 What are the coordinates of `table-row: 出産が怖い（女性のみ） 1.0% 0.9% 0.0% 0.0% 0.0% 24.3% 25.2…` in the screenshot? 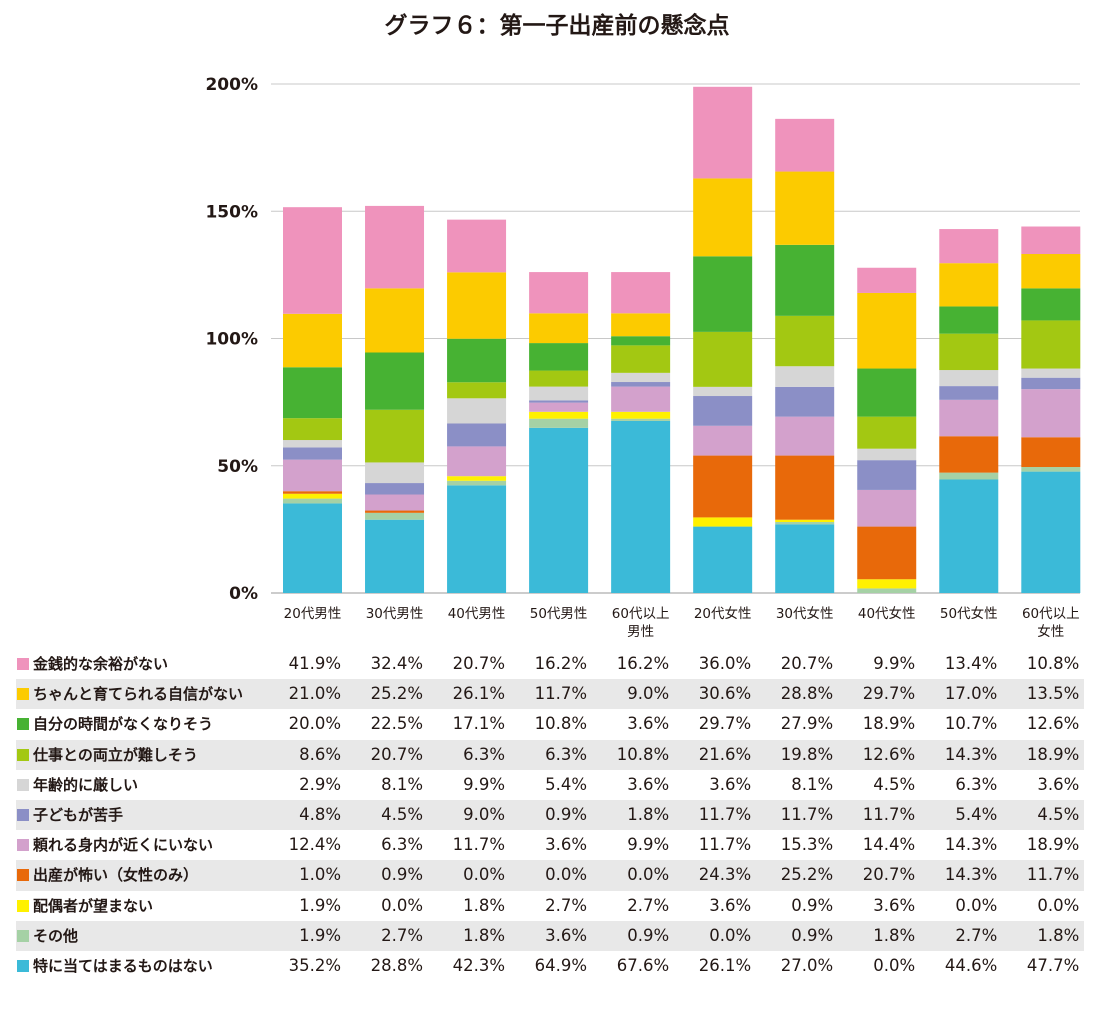 It's located at (550, 875).